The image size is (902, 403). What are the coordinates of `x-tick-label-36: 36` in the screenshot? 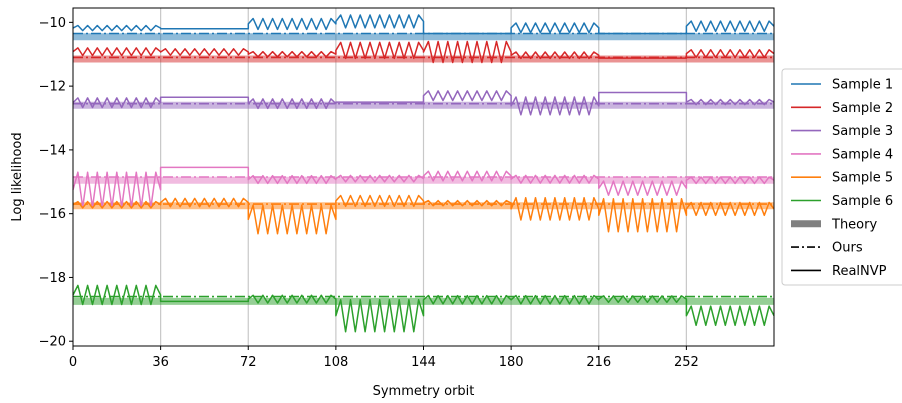 It's located at (160, 362).